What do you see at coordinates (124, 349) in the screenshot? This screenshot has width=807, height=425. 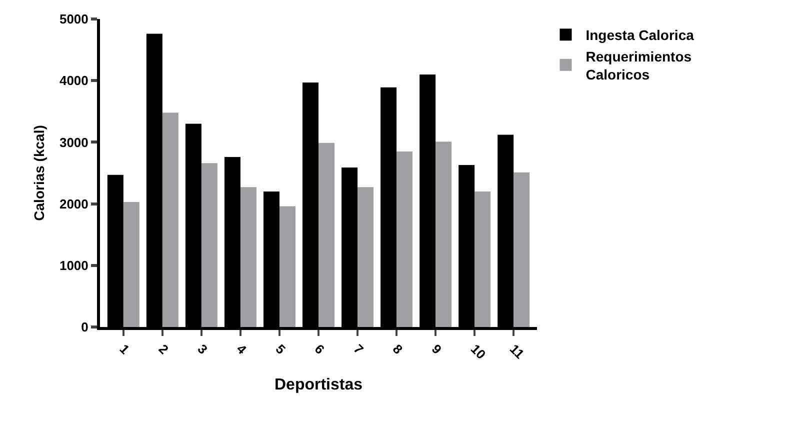 I see `x-tick-label: 1` at bounding box center [124, 349].